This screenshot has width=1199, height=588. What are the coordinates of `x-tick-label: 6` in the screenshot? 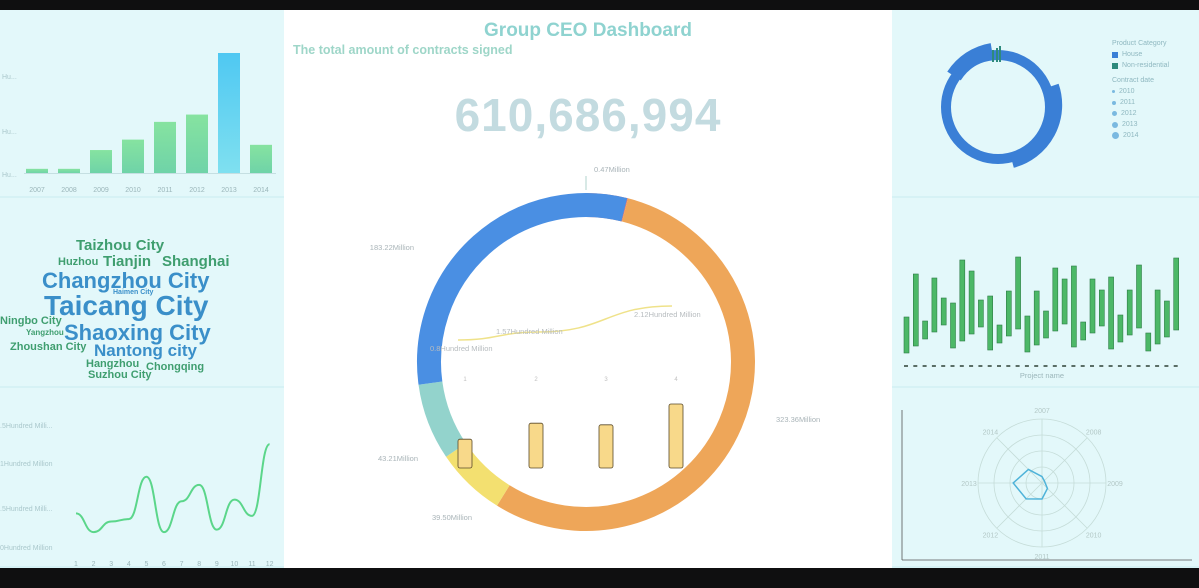 It's located at (164, 564).